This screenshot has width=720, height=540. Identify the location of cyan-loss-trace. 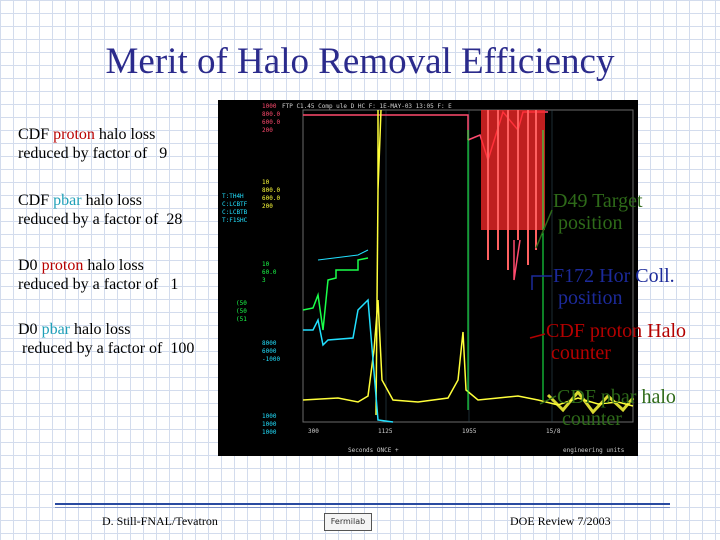
(348, 336).